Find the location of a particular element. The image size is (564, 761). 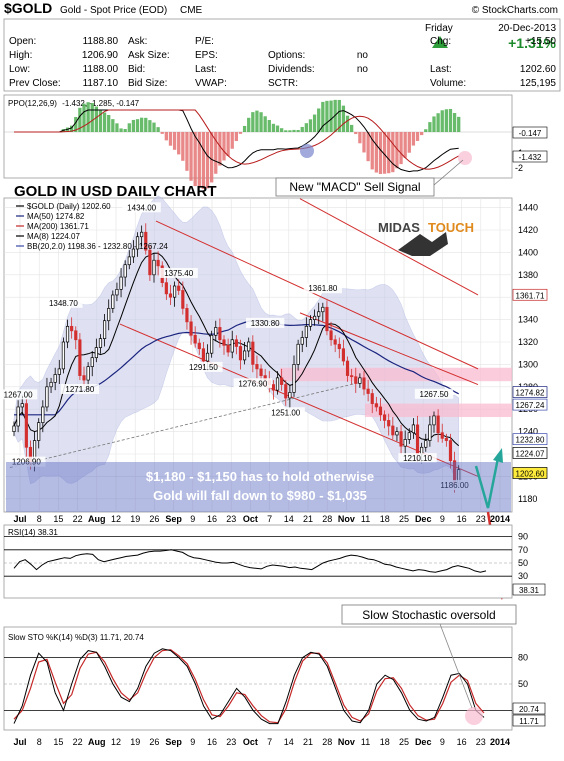

x-tick: 23 is located at coordinates (231, 519).